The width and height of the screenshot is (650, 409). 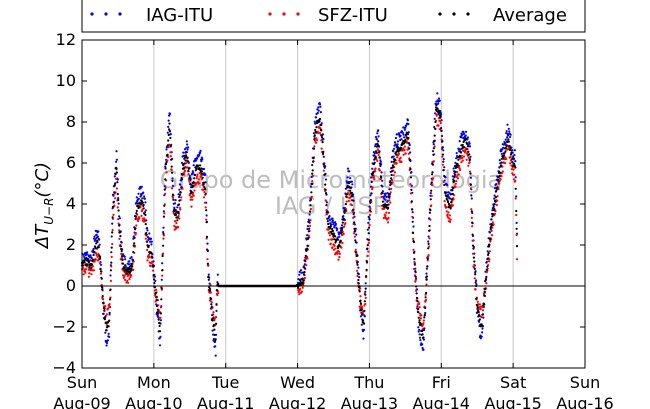 I want to click on legend-box, so click(x=333, y=16).